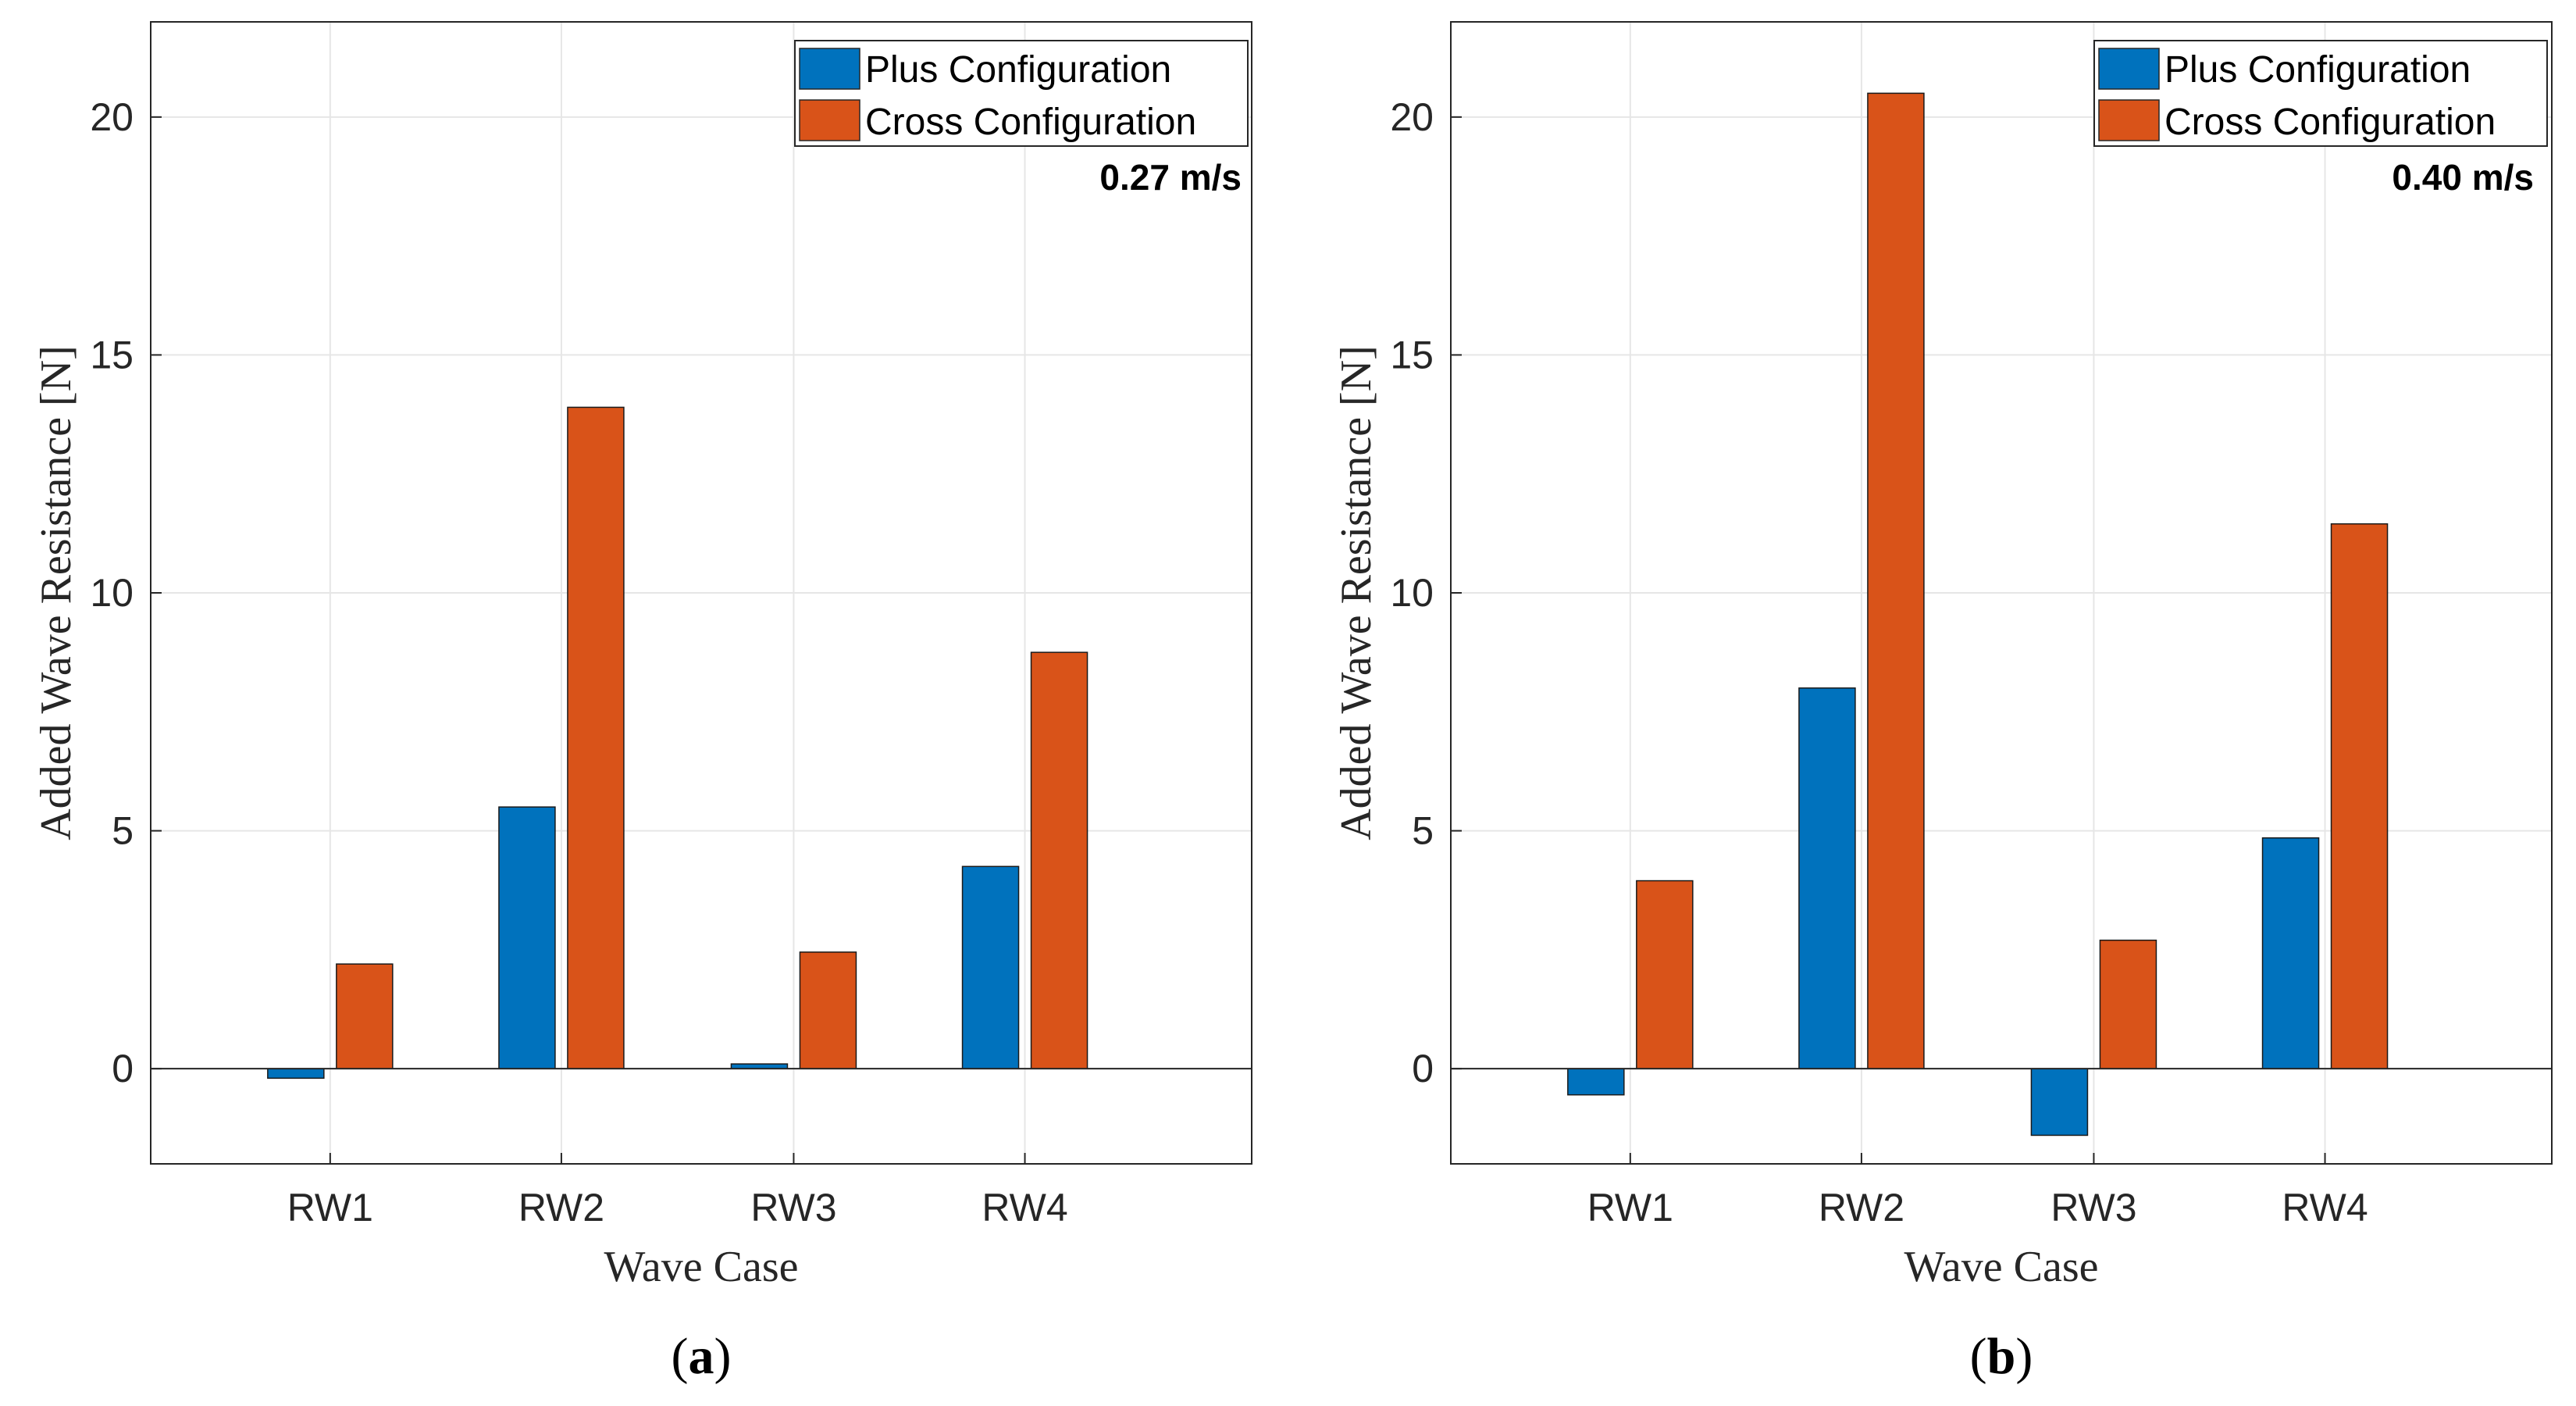 The width and height of the screenshot is (2576, 1406). I want to click on speed-annotation: 0.40 m/s, so click(2463, 177).